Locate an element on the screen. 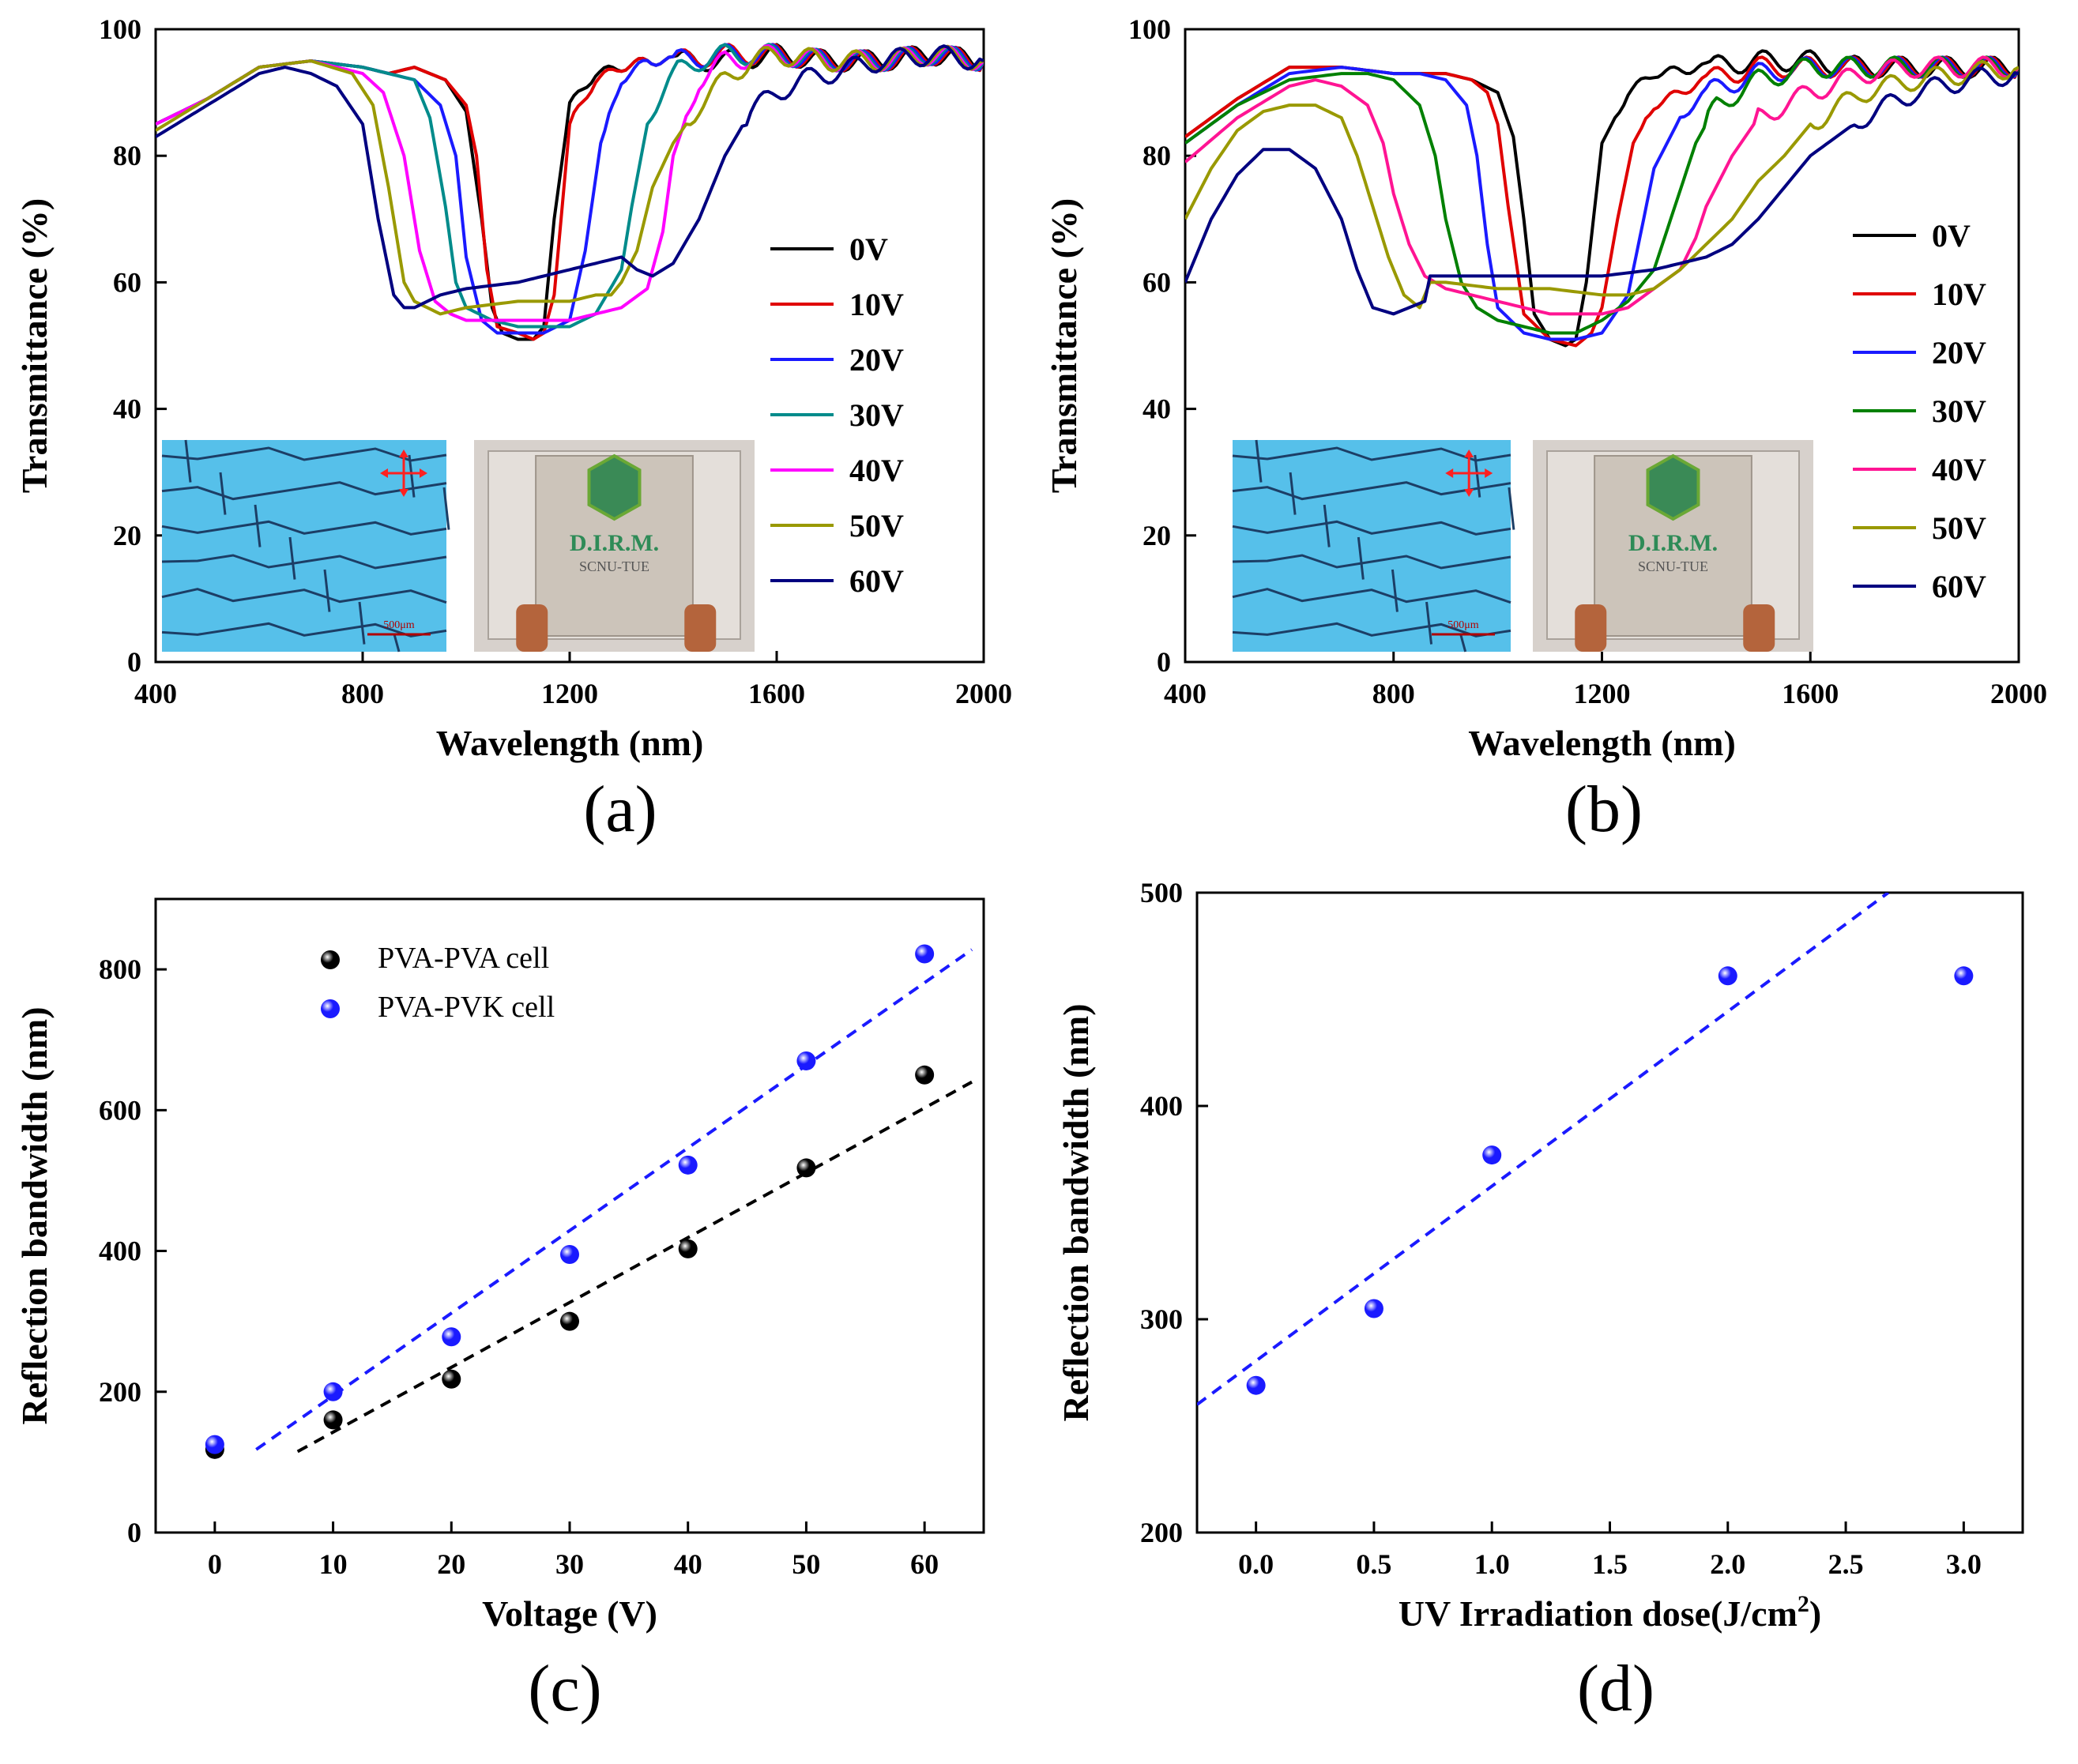 The image size is (2078, 1764). plot-frame-d is located at coordinates (1609, 1212).